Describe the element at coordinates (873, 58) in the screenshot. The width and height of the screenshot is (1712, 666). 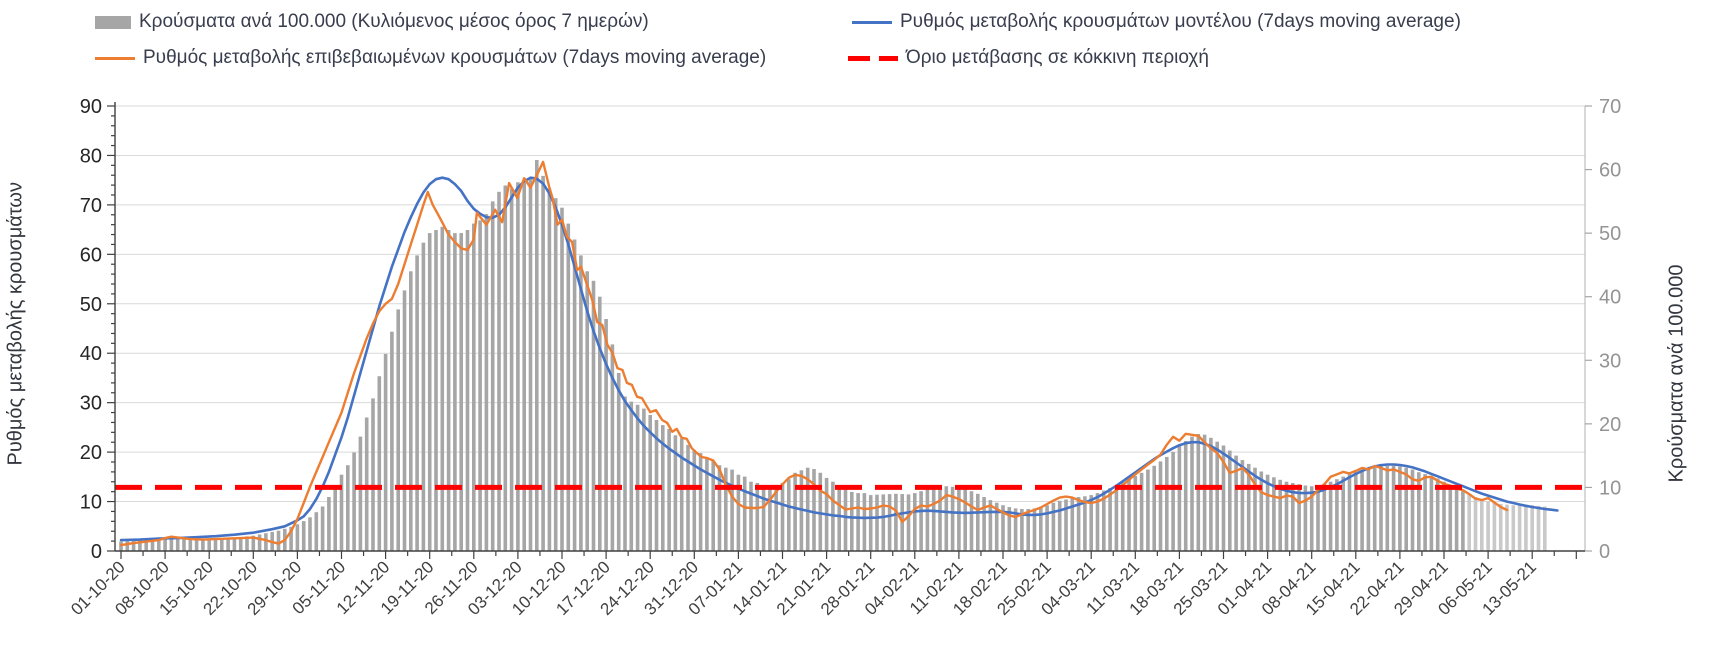
I see `dash-swatch-icon` at that location.